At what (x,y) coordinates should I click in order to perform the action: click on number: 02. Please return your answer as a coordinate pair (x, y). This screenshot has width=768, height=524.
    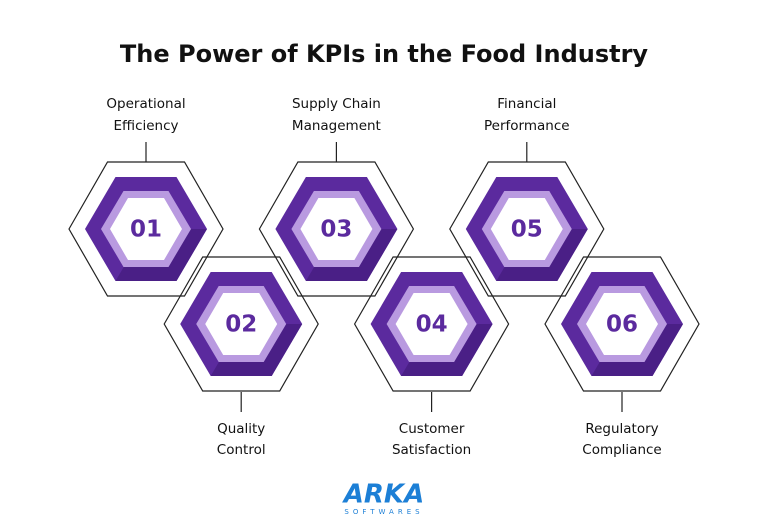
    Looking at the image, I should click on (241, 325).